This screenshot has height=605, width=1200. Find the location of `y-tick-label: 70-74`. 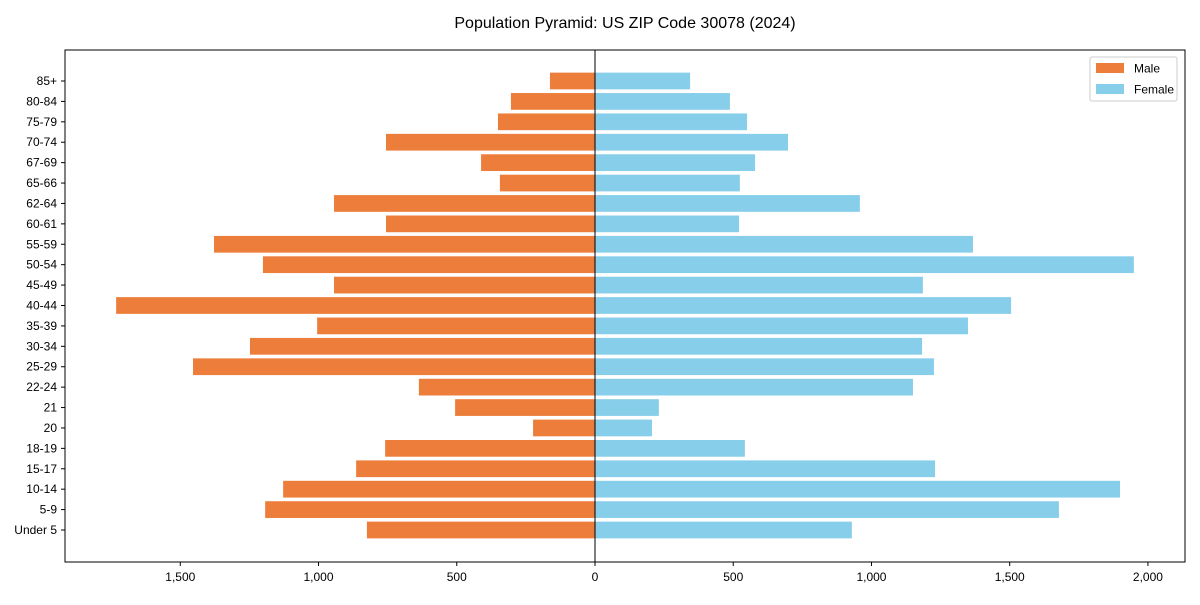

y-tick-label: 70-74 is located at coordinates (41, 142).